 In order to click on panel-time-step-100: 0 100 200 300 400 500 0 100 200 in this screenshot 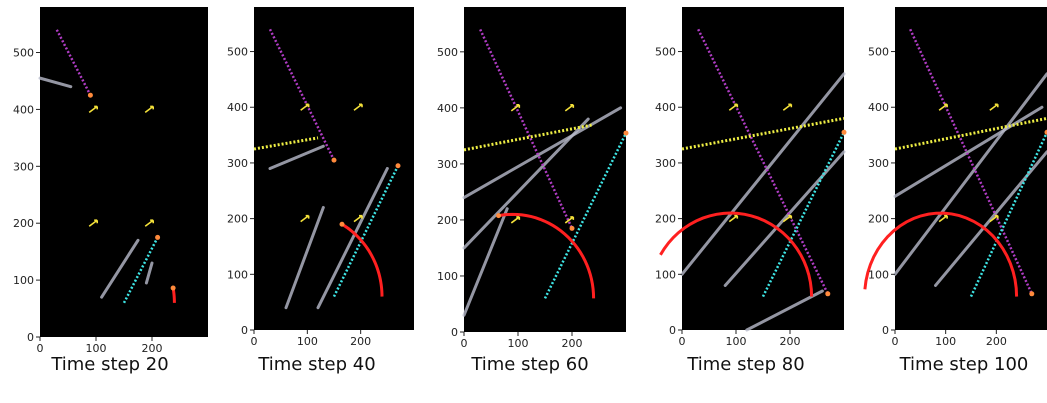, I will do `click(955, 178)`.